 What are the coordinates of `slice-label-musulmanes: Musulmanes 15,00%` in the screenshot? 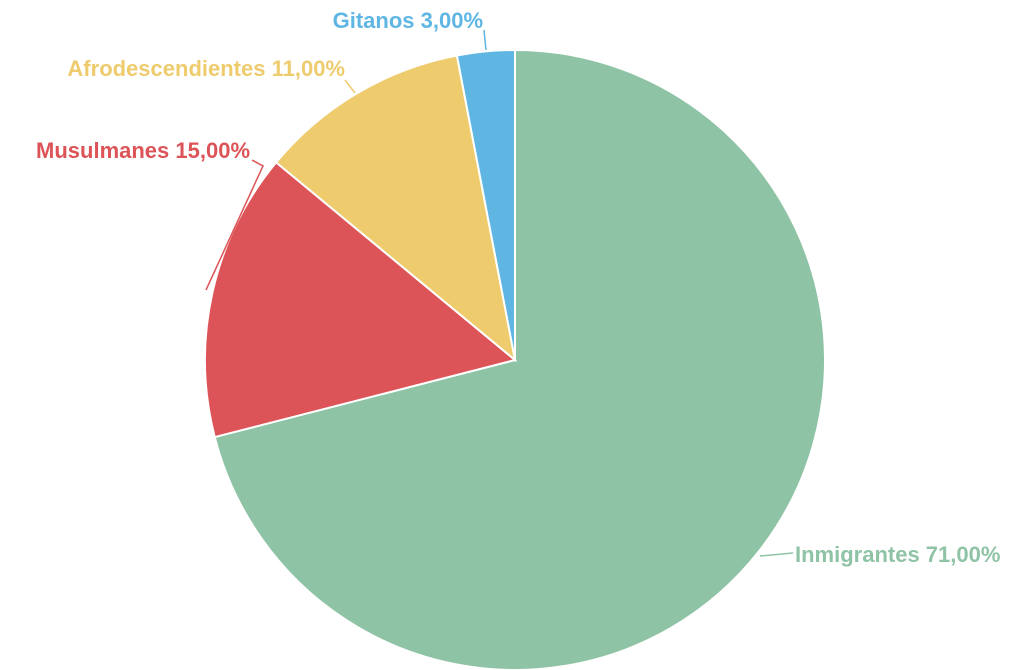 It's located at (143, 150).